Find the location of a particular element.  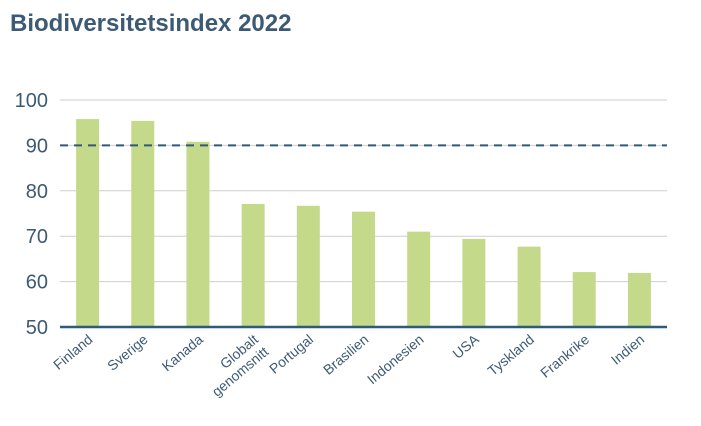

x-tick-label-line: Tyskland is located at coordinates (510, 355).